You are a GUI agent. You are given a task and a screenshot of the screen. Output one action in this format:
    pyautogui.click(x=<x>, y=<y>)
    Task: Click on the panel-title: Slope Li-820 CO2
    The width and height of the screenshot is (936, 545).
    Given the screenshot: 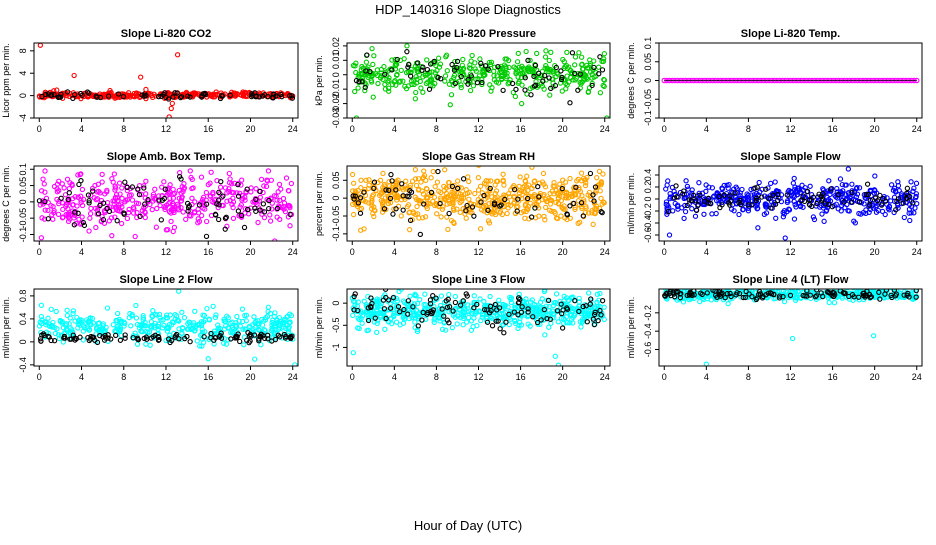 What is the action you would take?
    pyautogui.click(x=166, y=34)
    